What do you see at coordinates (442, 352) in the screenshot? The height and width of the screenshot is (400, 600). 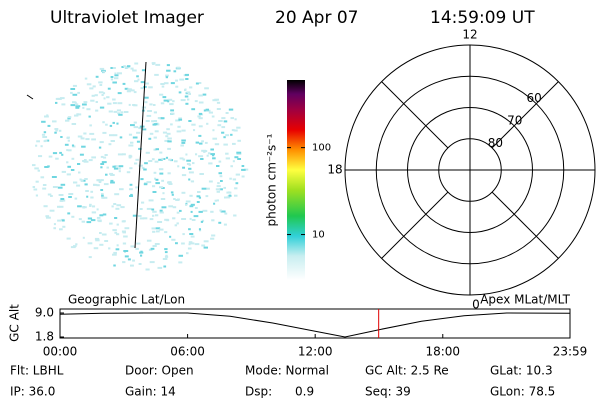 I see `x-tick-label: 18:00` at bounding box center [442, 352].